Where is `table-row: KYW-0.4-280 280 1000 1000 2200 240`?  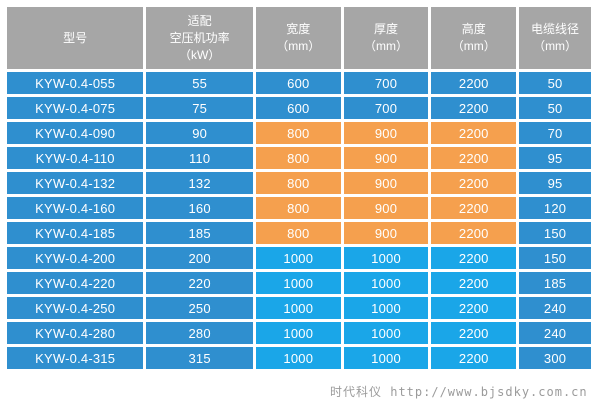
table-row: KYW-0.4-280 280 1000 1000 2200 240 is located at coordinates (299, 333).